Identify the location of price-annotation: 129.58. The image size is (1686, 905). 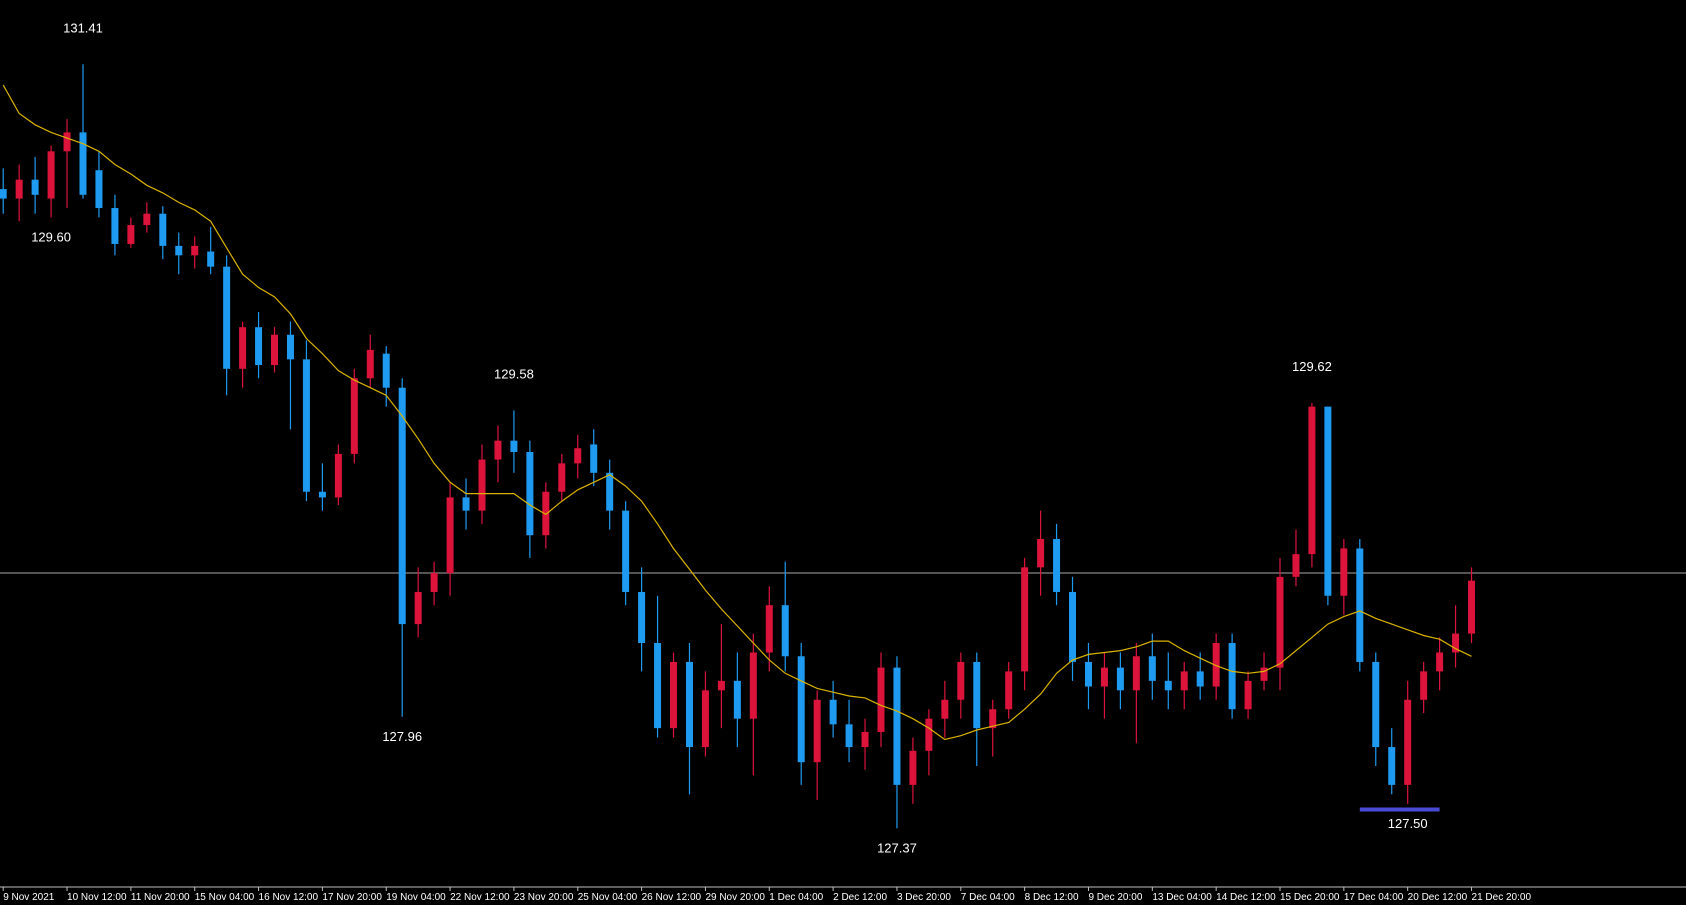
(514, 373).